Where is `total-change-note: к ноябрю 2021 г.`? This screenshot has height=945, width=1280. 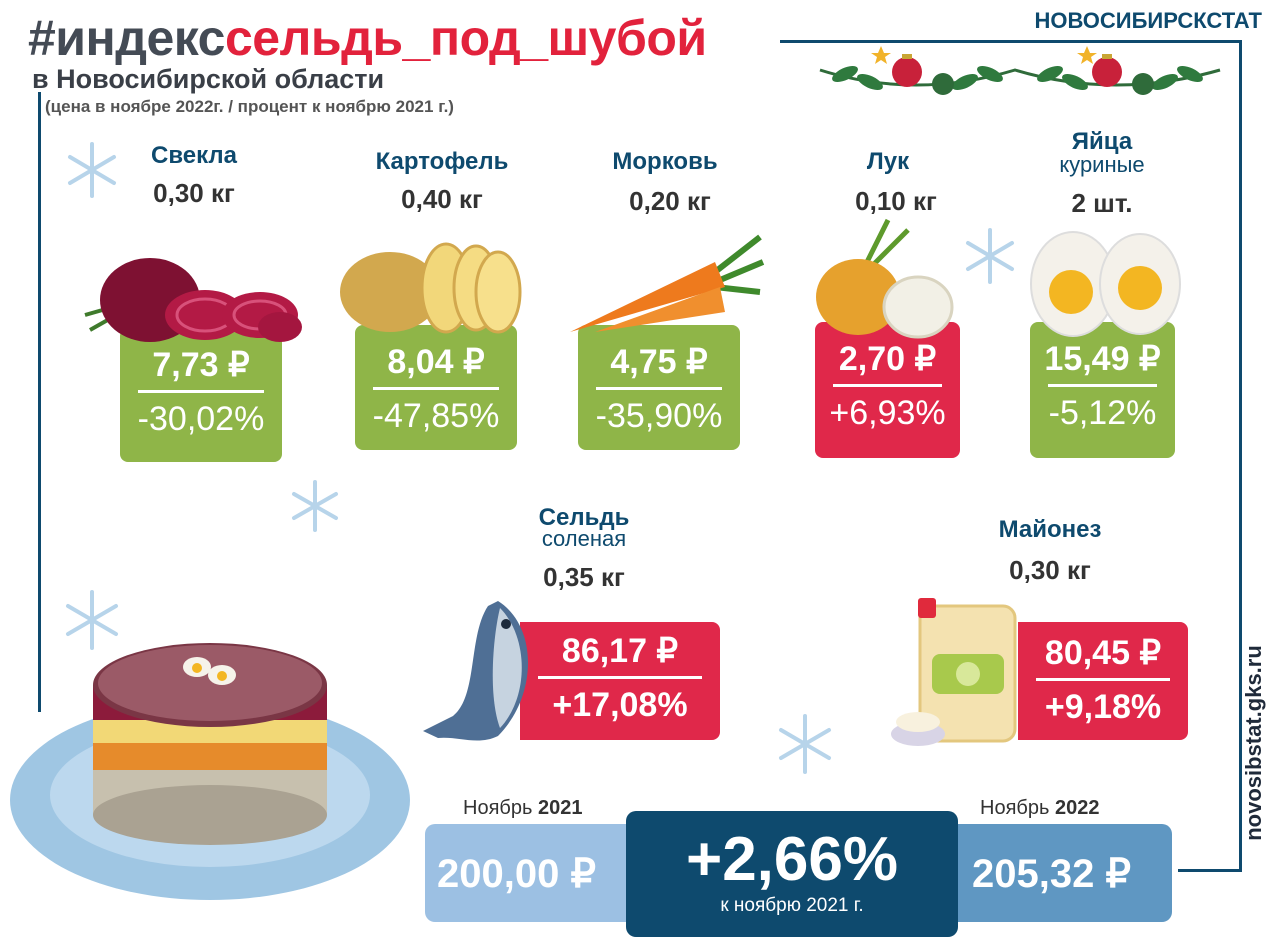 total-change-note: к ноябрю 2021 г. is located at coordinates (792, 905).